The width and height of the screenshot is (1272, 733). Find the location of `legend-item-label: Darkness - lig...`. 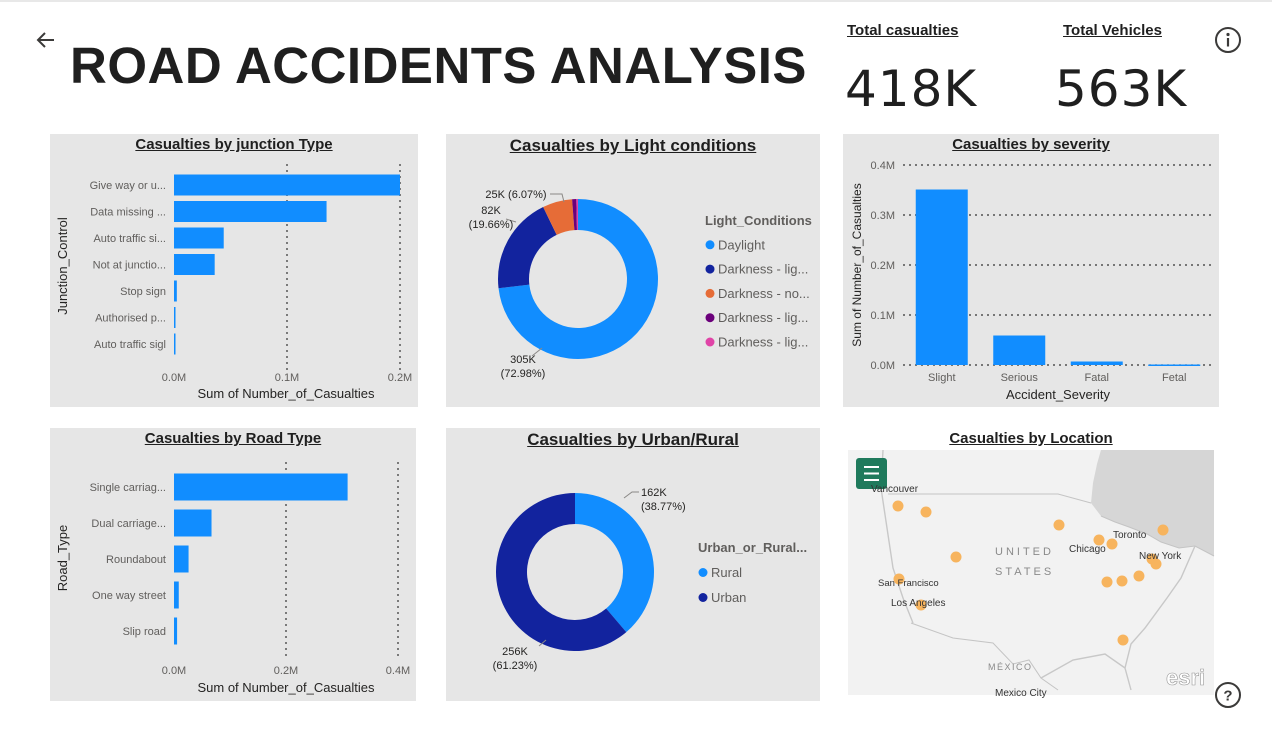

legend-item-label: Darkness - lig... is located at coordinates (763, 342).